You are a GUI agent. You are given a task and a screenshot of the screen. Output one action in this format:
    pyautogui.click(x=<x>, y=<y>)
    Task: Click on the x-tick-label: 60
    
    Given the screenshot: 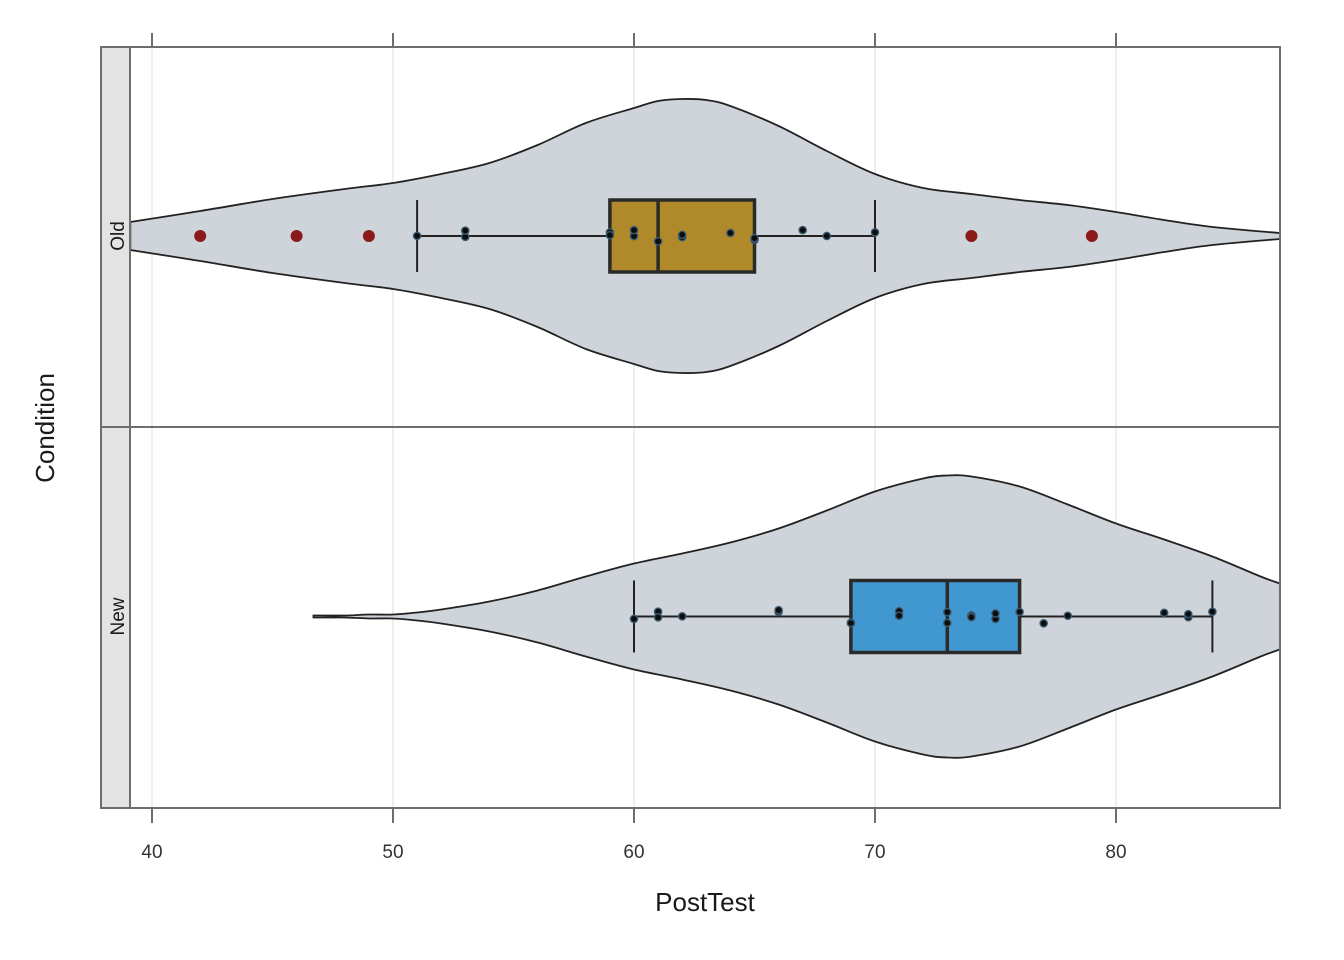 What is the action you would take?
    pyautogui.click(x=633, y=852)
    